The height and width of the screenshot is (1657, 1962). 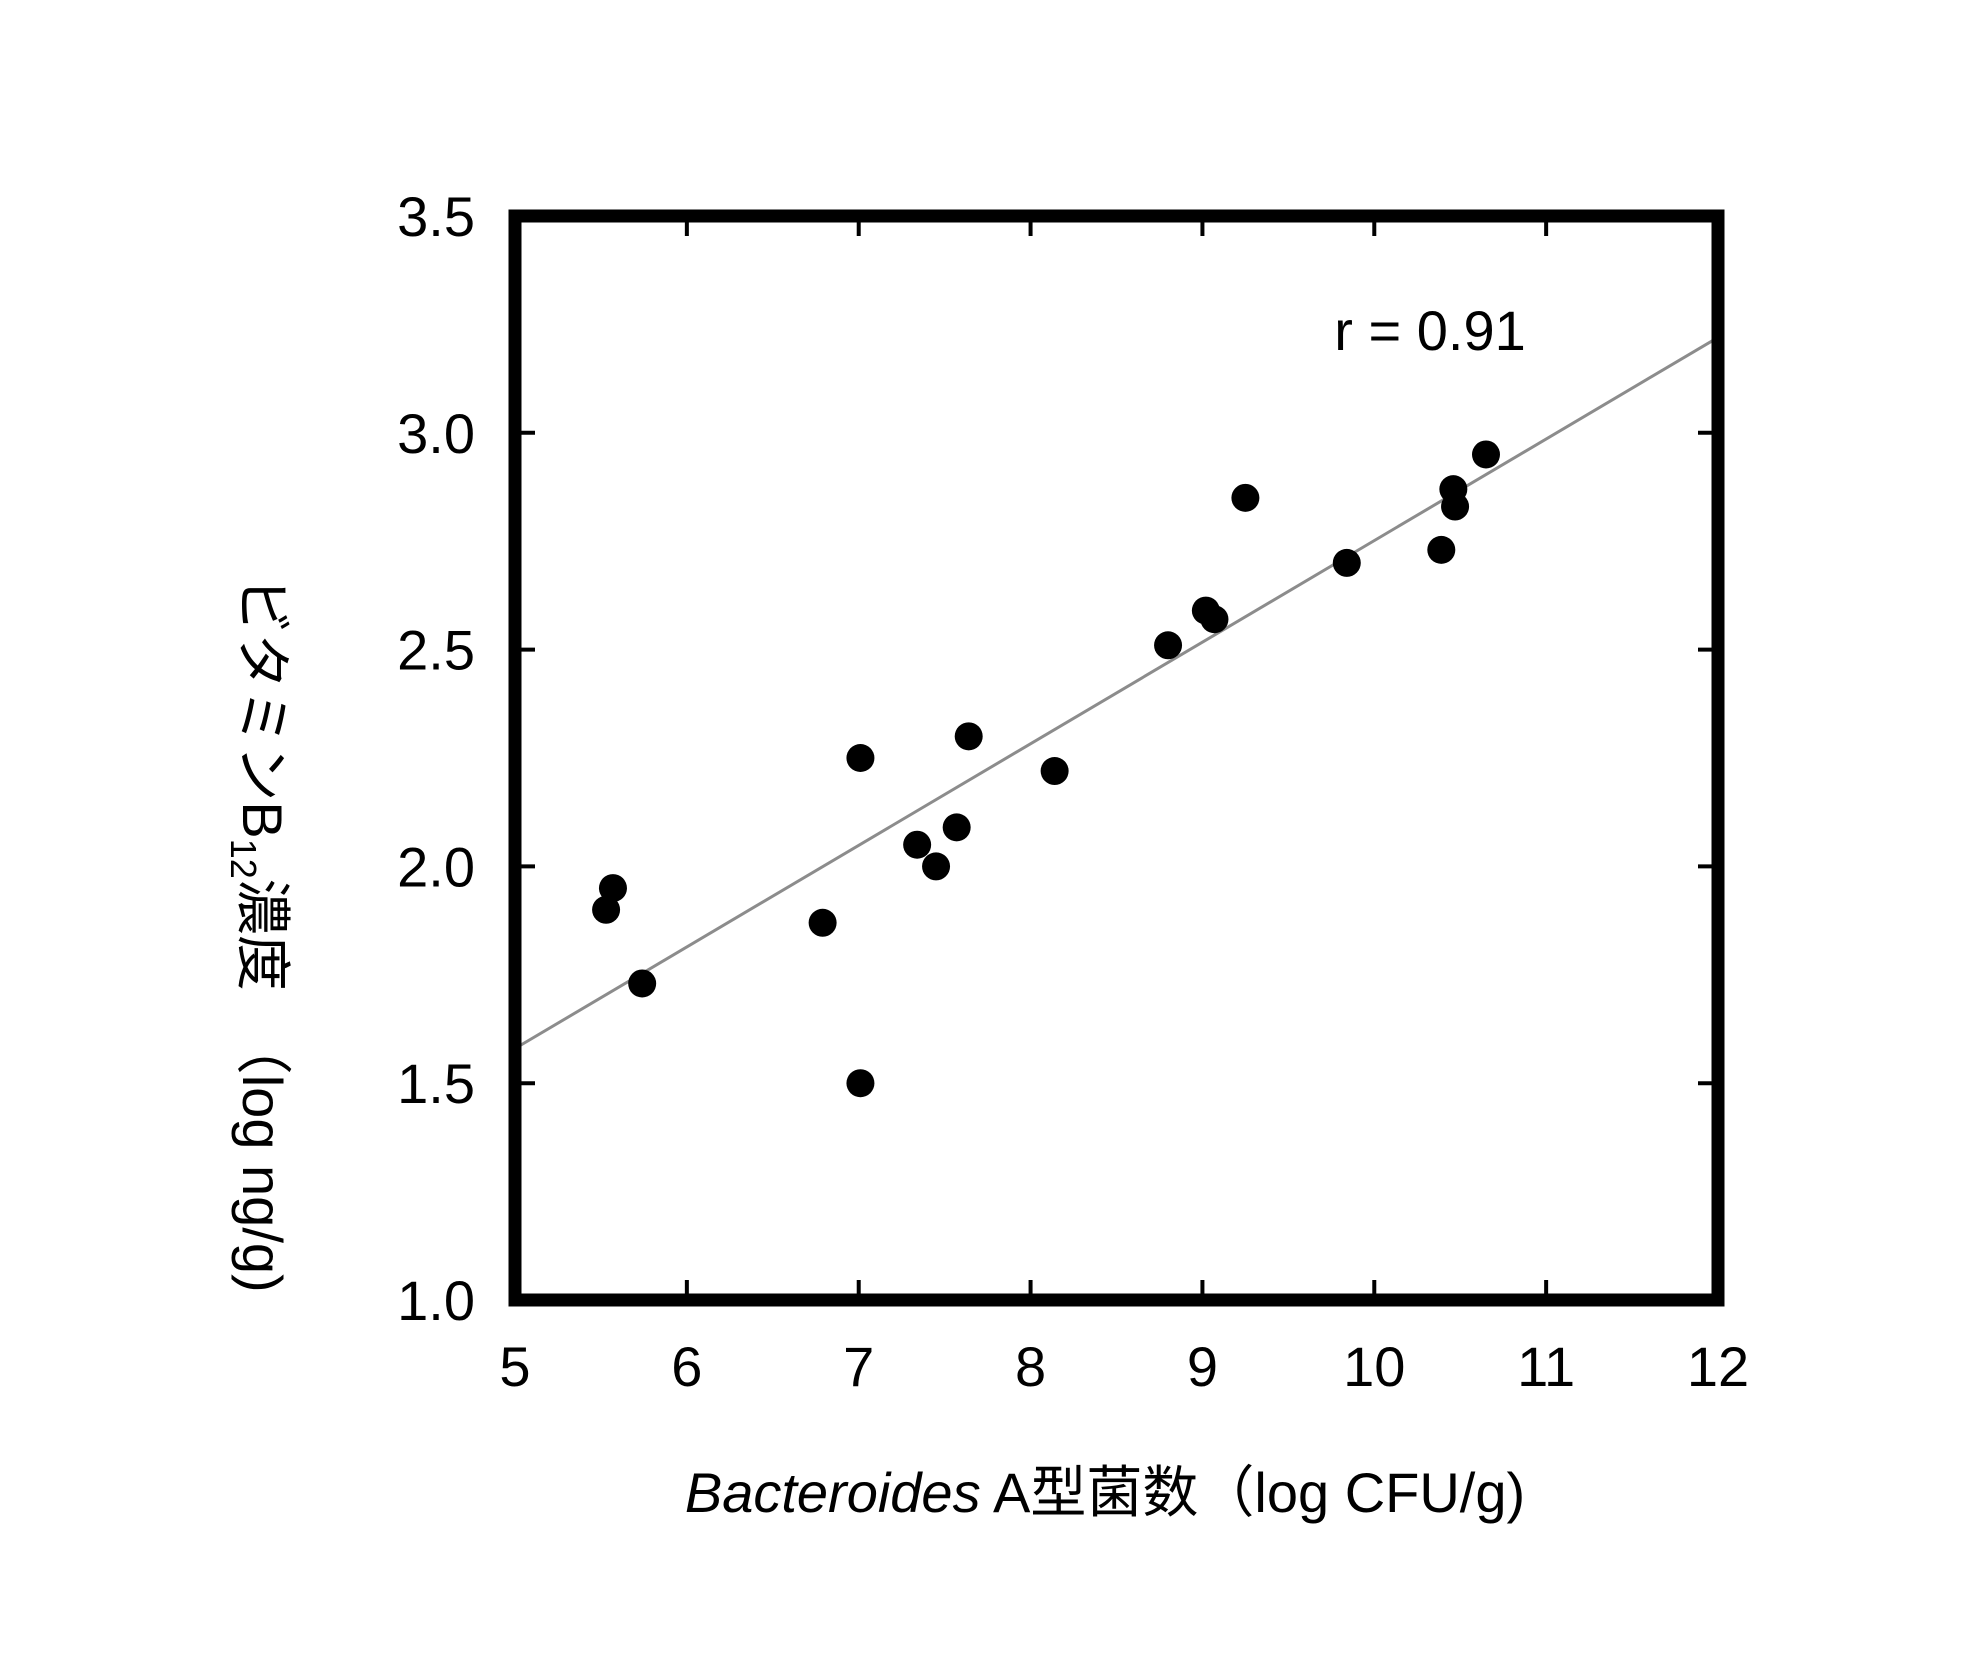 What do you see at coordinates (436, 433) in the screenshot?
I see `y-tick-label: 3.0` at bounding box center [436, 433].